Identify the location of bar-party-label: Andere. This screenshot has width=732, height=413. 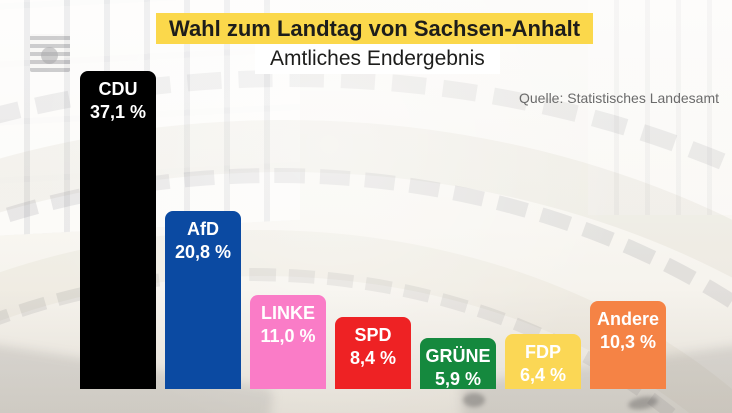
(627, 318).